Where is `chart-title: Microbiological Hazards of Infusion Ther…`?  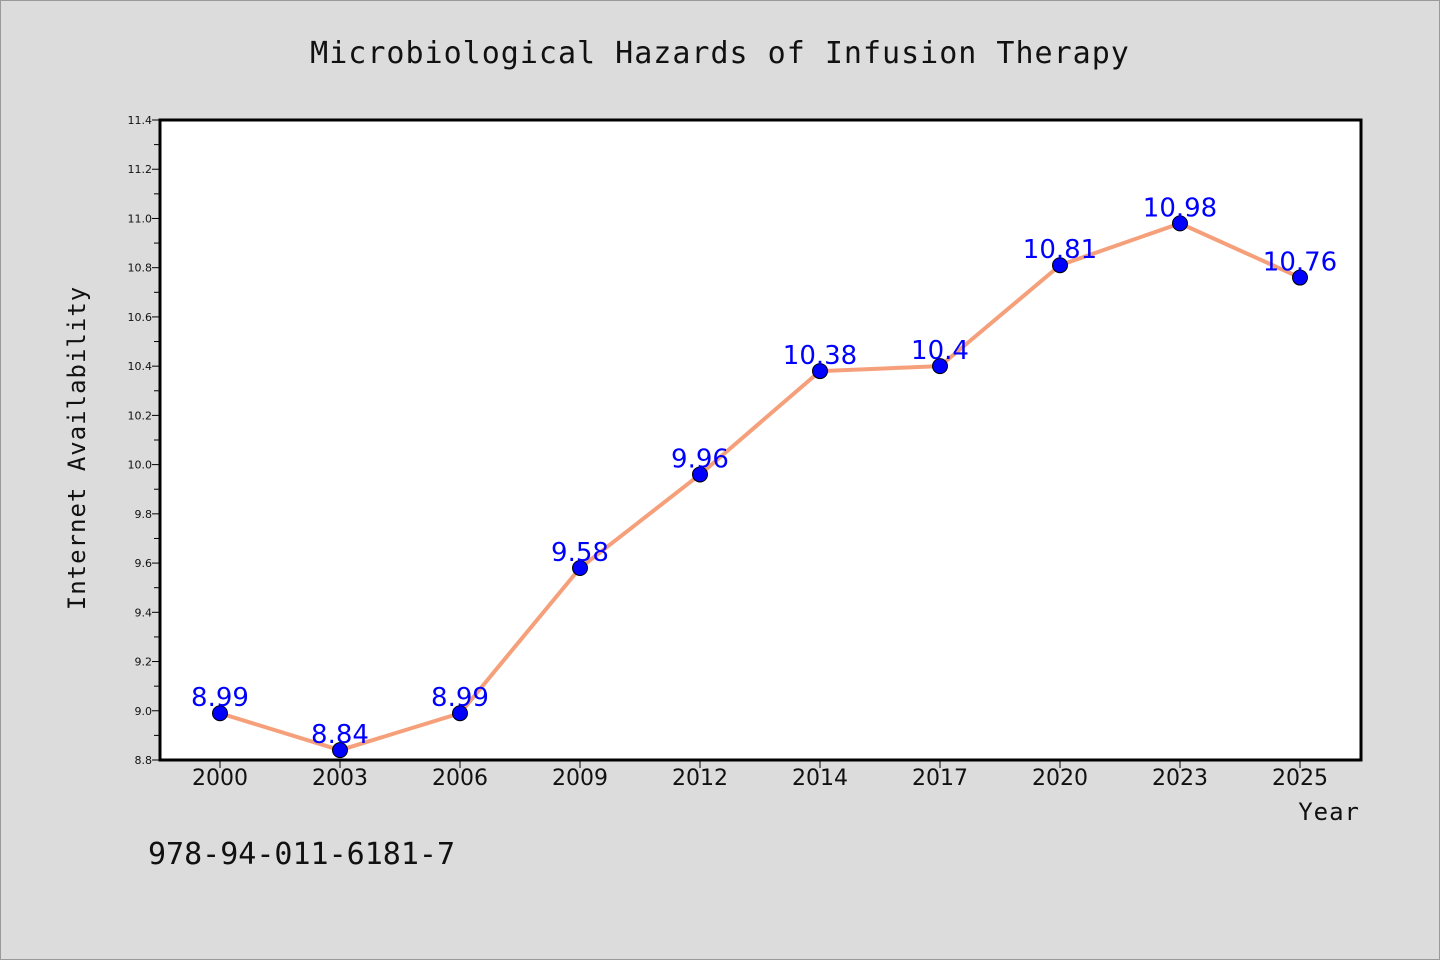
chart-title: Microbiological Hazards of Infusion Ther… is located at coordinates (720, 53).